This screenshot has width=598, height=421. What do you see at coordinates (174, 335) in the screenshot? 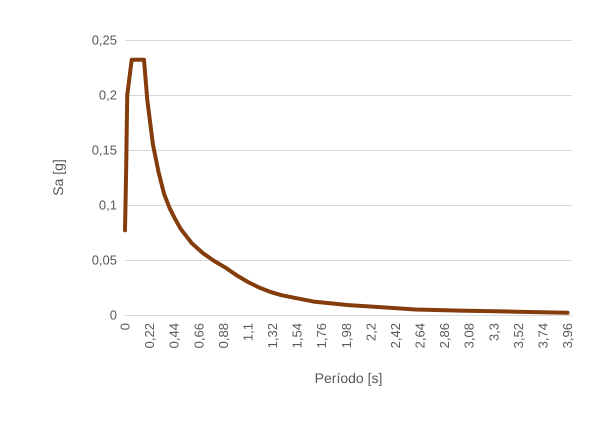
I see `x-tick-label: 0,44` at bounding box center [174, 335].